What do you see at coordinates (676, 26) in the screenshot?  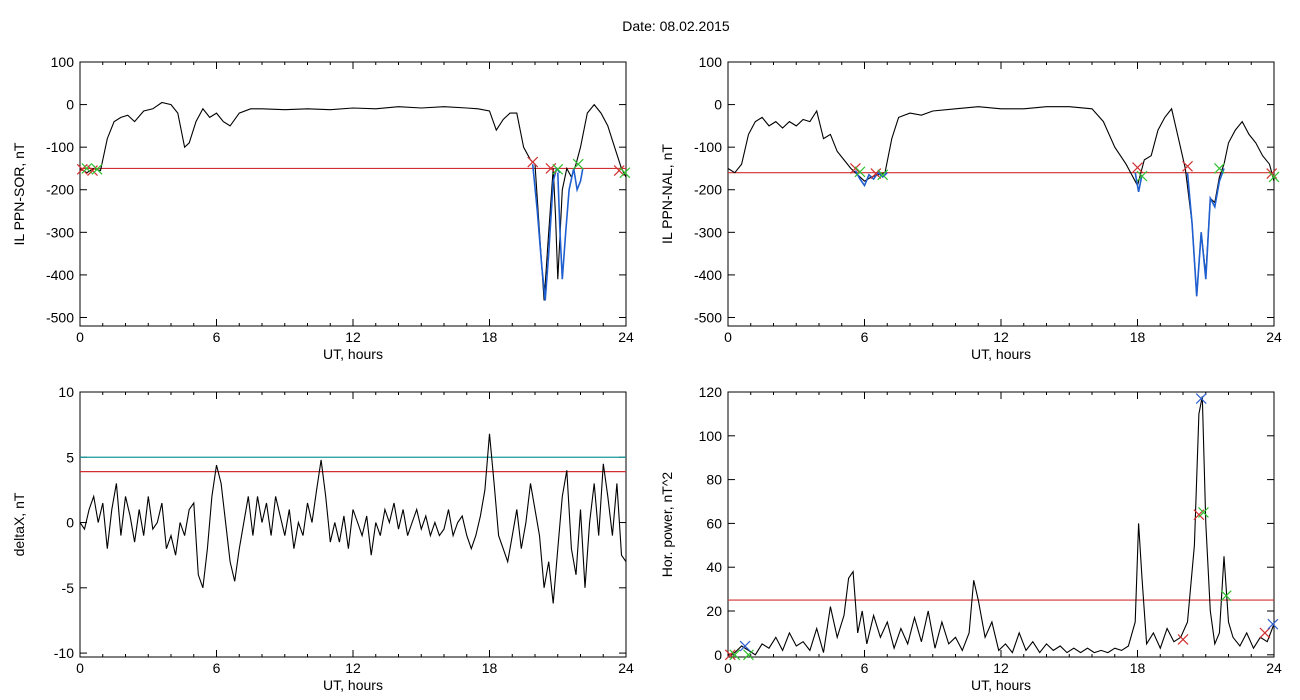 I see `page-title: Date: 08.02.2015` at bounding box center [676, 26].